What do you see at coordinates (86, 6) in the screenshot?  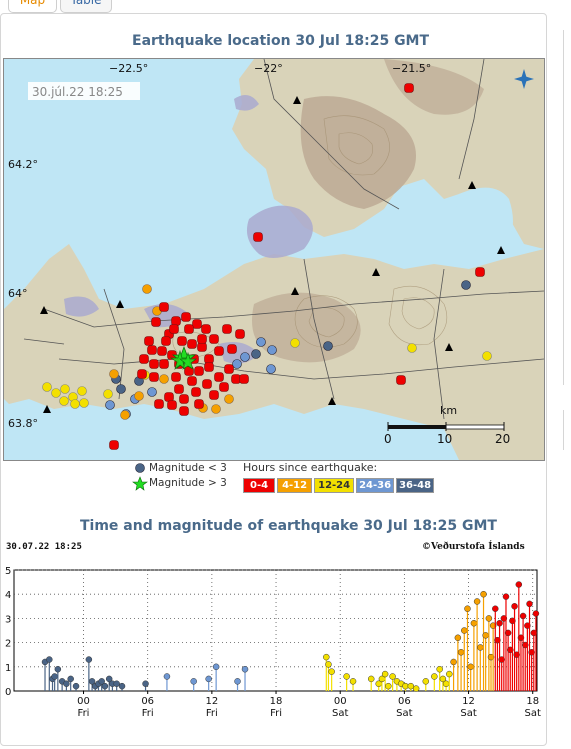 I see `tab-table: Table` at bounding box center [86, 6].